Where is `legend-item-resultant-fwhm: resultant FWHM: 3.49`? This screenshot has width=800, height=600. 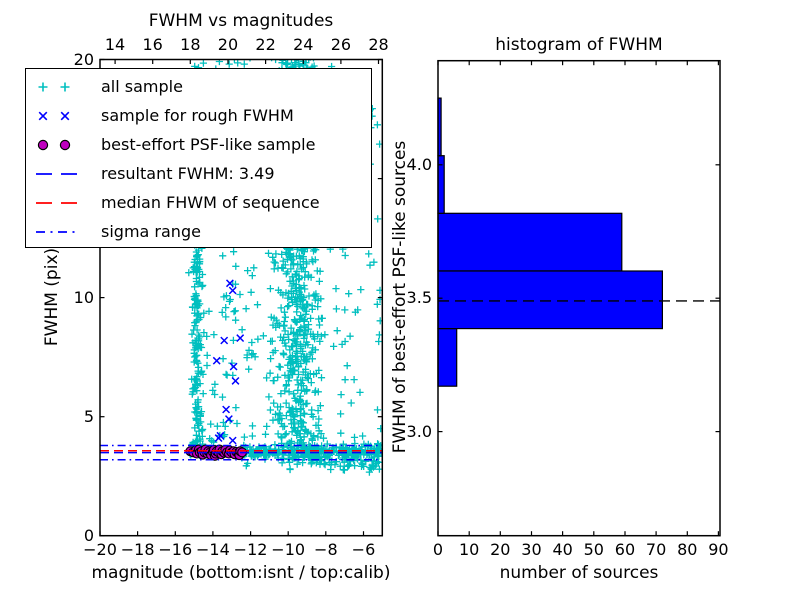
legend-item-resultant-fwhm: resultant FWHM: 3.49 is located at coordinates (202, 173).